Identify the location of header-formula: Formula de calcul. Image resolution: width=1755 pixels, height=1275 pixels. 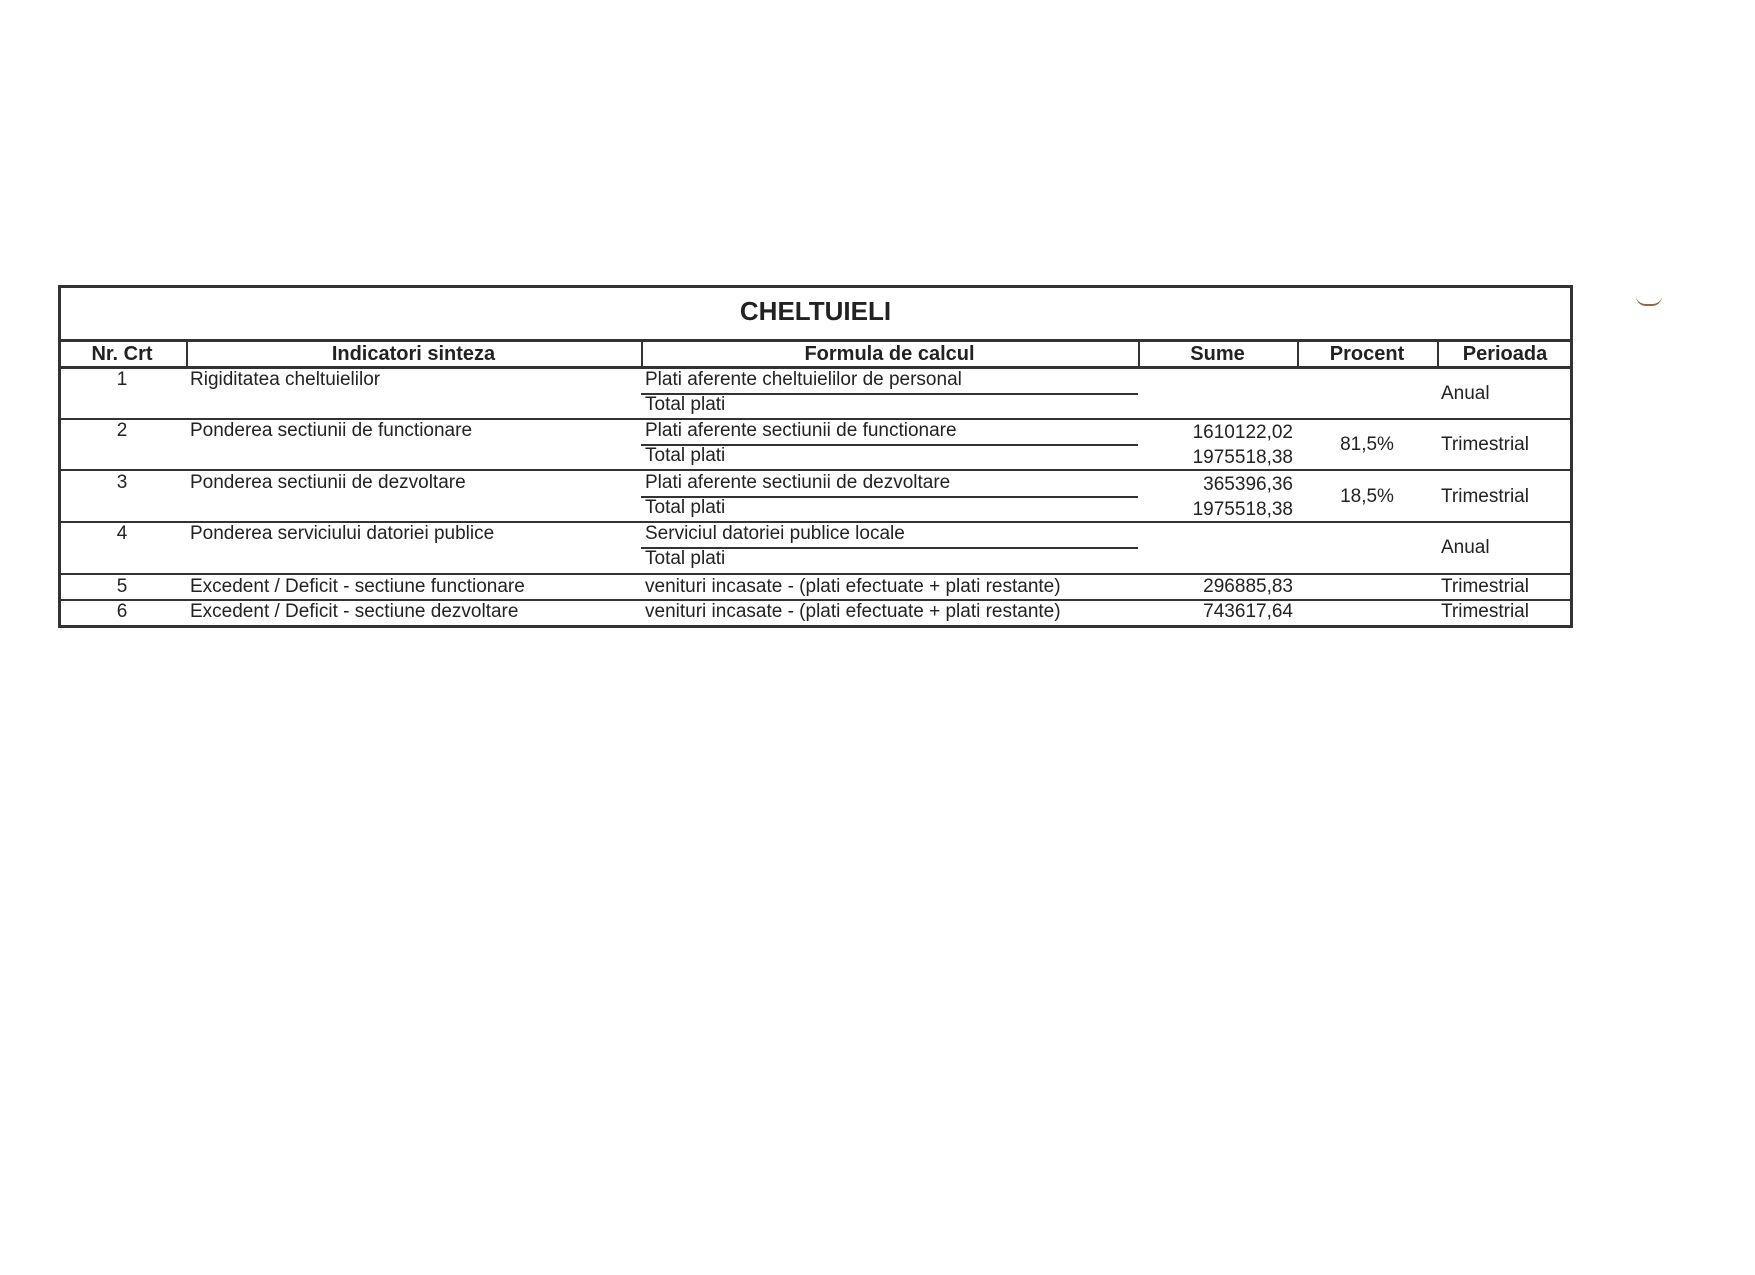
(889, 354).